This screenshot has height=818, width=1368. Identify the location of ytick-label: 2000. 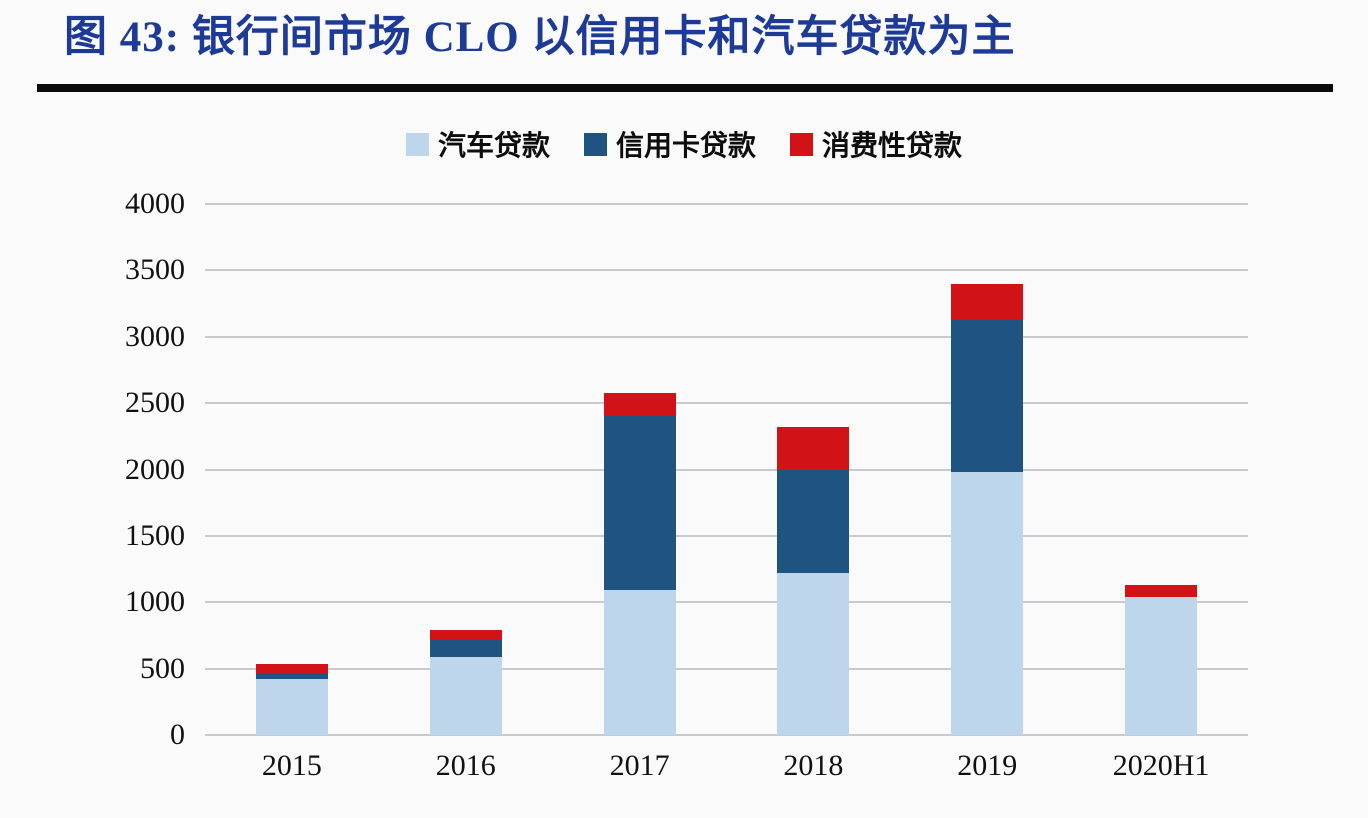
(155, 469).